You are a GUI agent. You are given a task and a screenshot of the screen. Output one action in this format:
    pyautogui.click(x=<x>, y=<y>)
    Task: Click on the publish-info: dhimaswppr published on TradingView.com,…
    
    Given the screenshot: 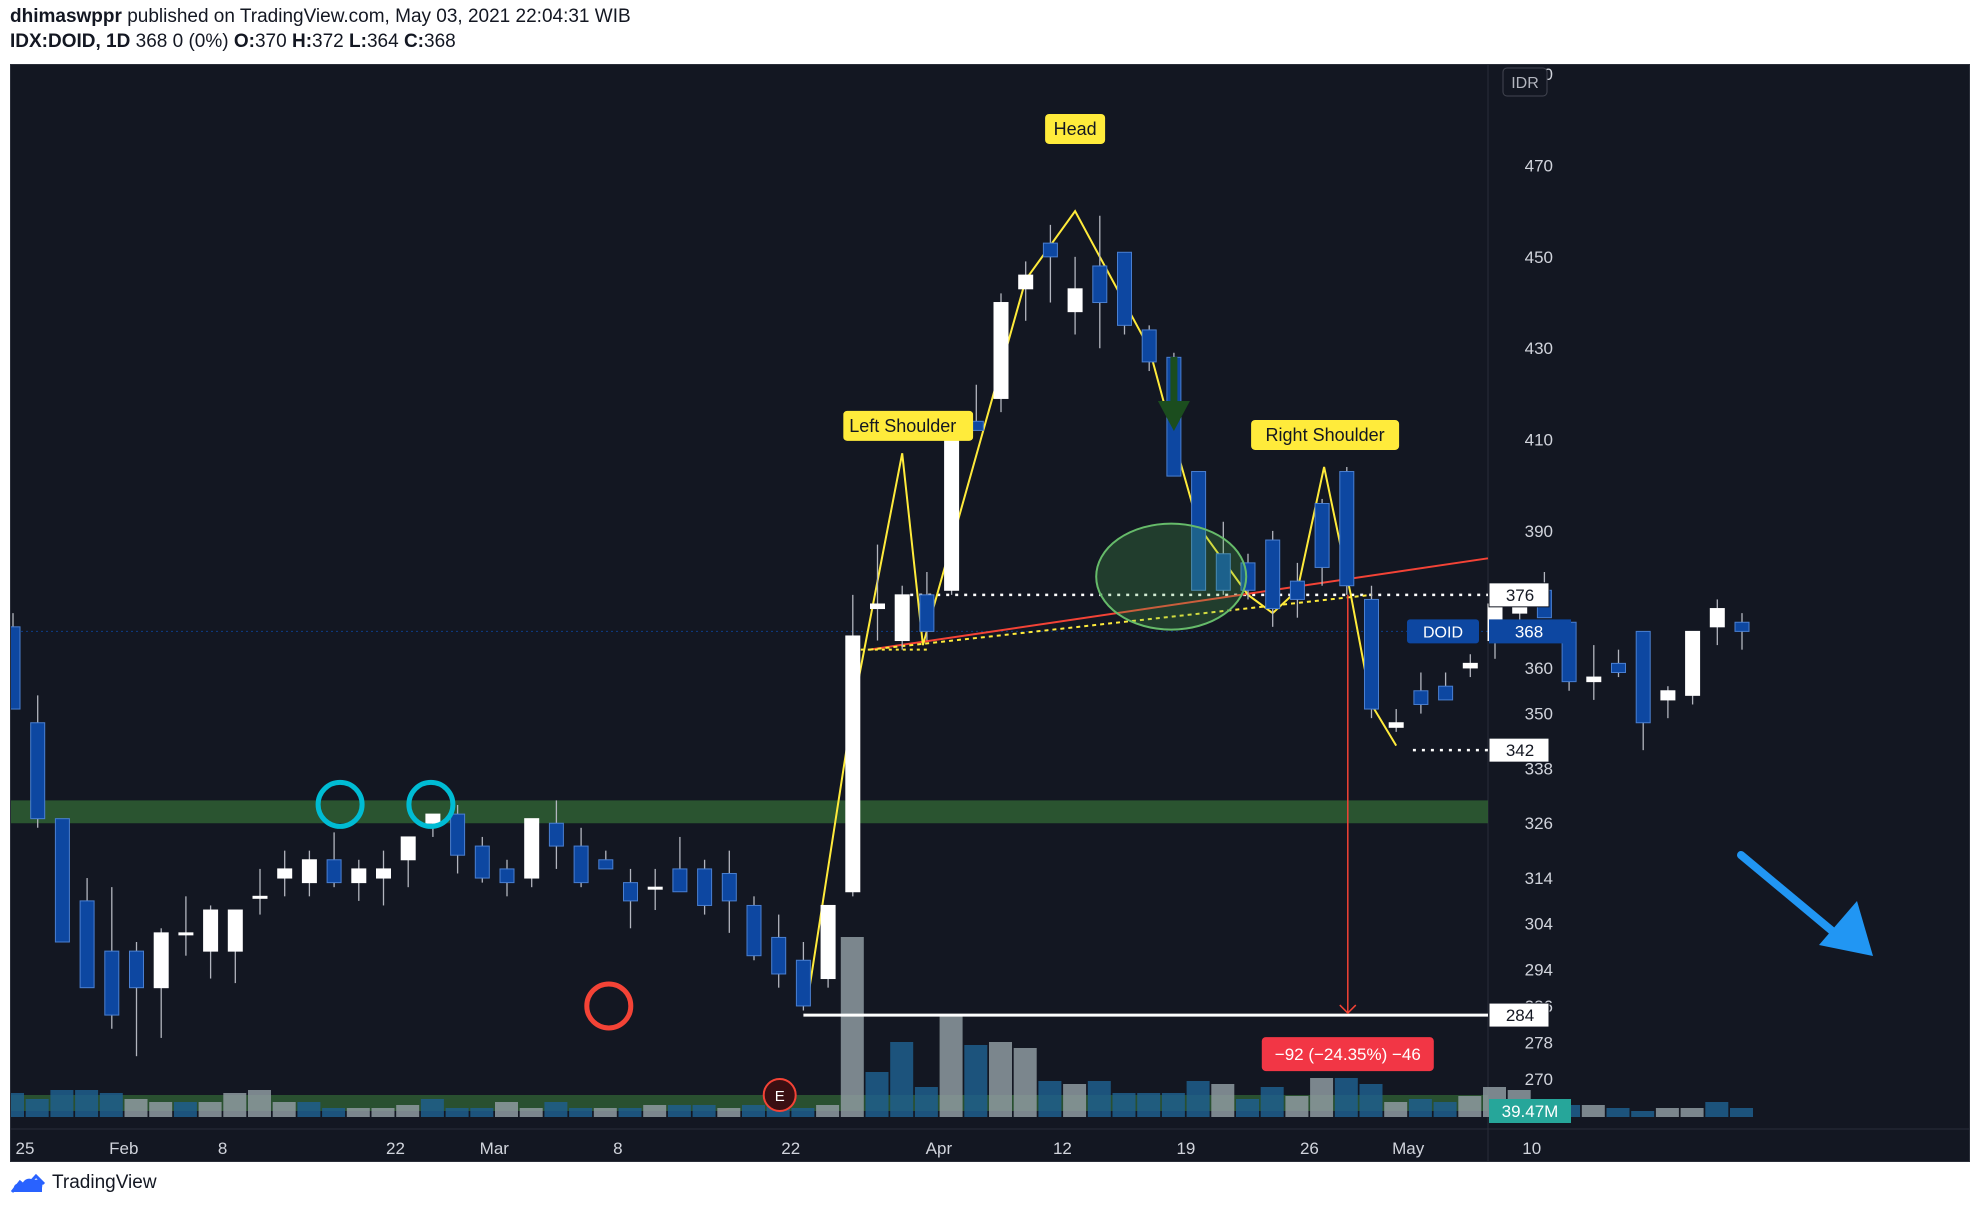 What is the action you would take?
    pyautogui.click(x=320, y=17)
    